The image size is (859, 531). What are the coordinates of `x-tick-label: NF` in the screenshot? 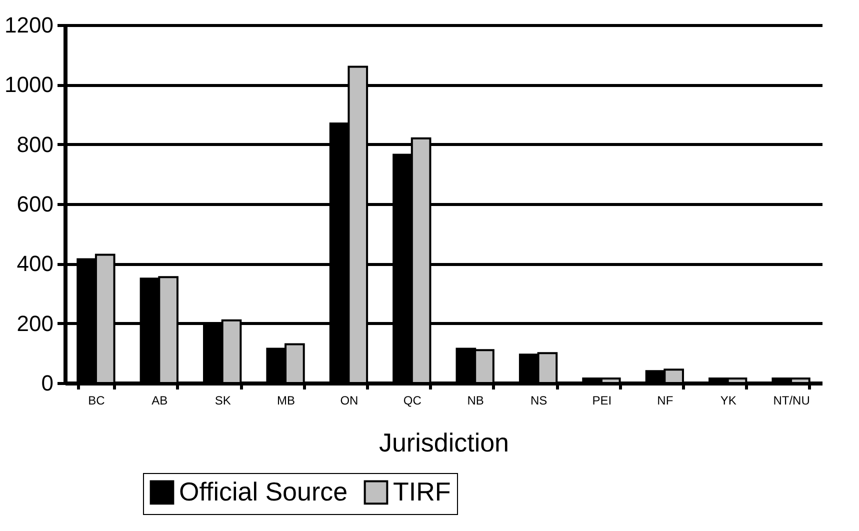 It's located at (665, 401).